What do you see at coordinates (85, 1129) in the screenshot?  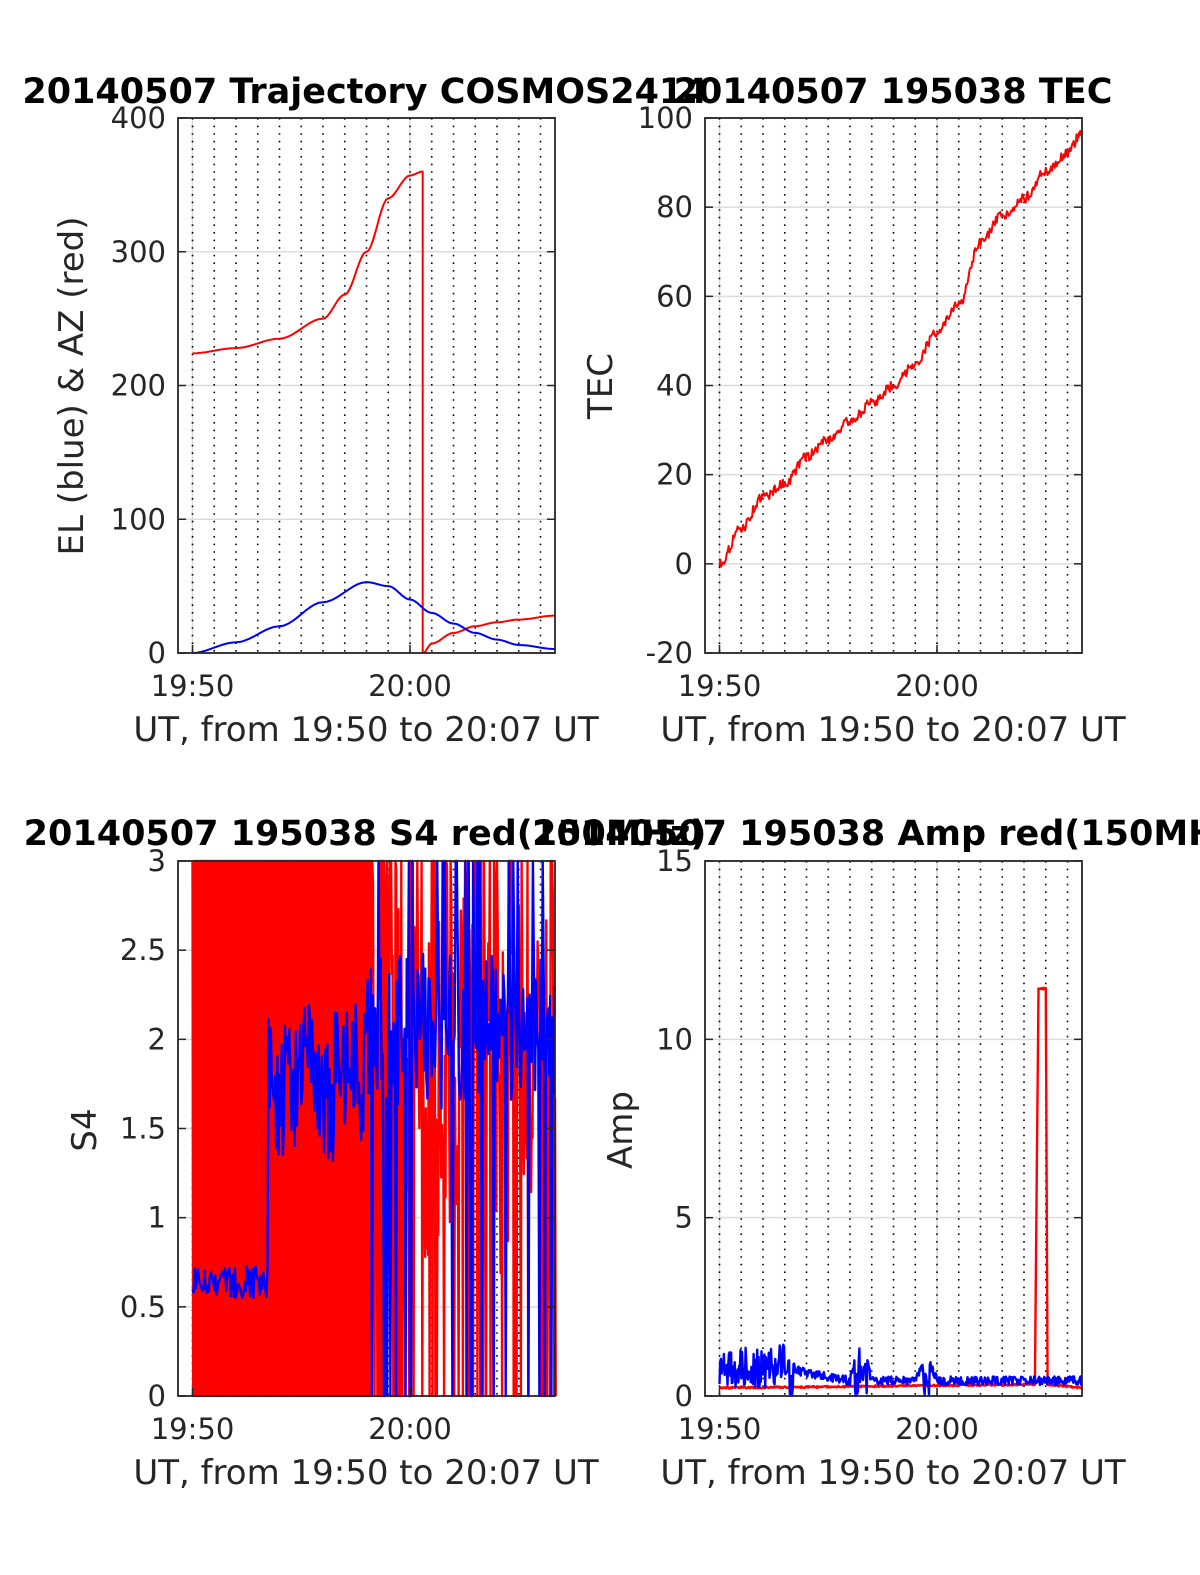 I see `y-axis-label: S4` at bounding box center [85, 1129].